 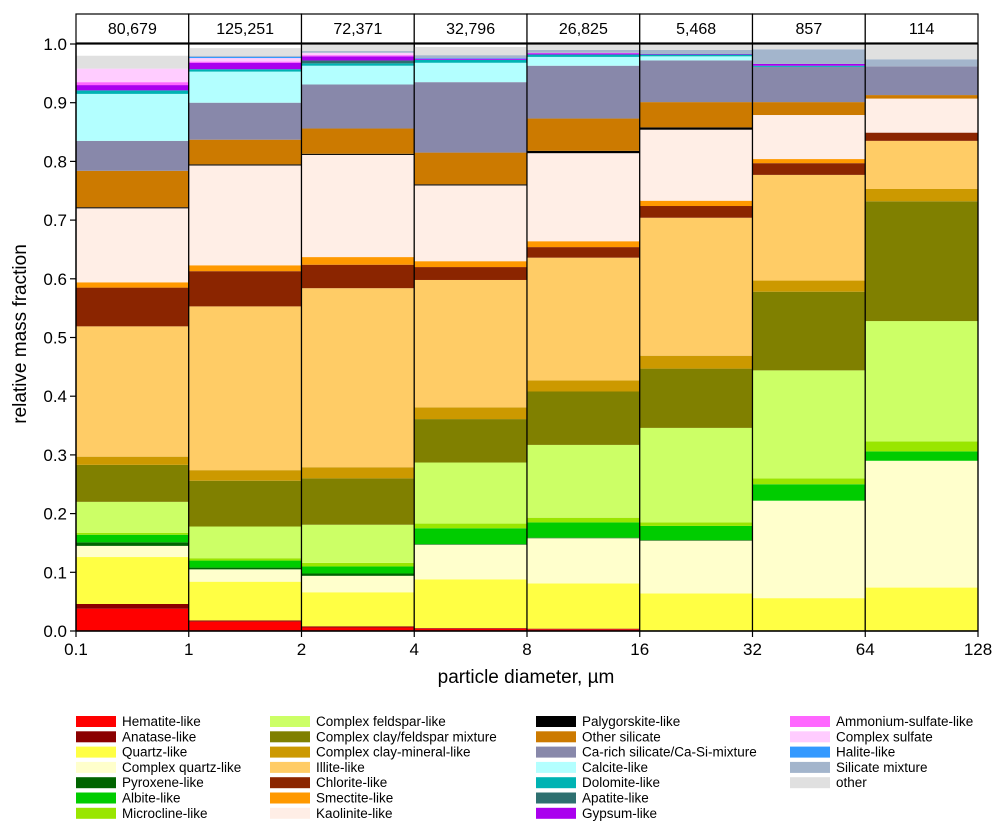 I want to click on x-tick-label-8: 128, so click(x=978, y=649).